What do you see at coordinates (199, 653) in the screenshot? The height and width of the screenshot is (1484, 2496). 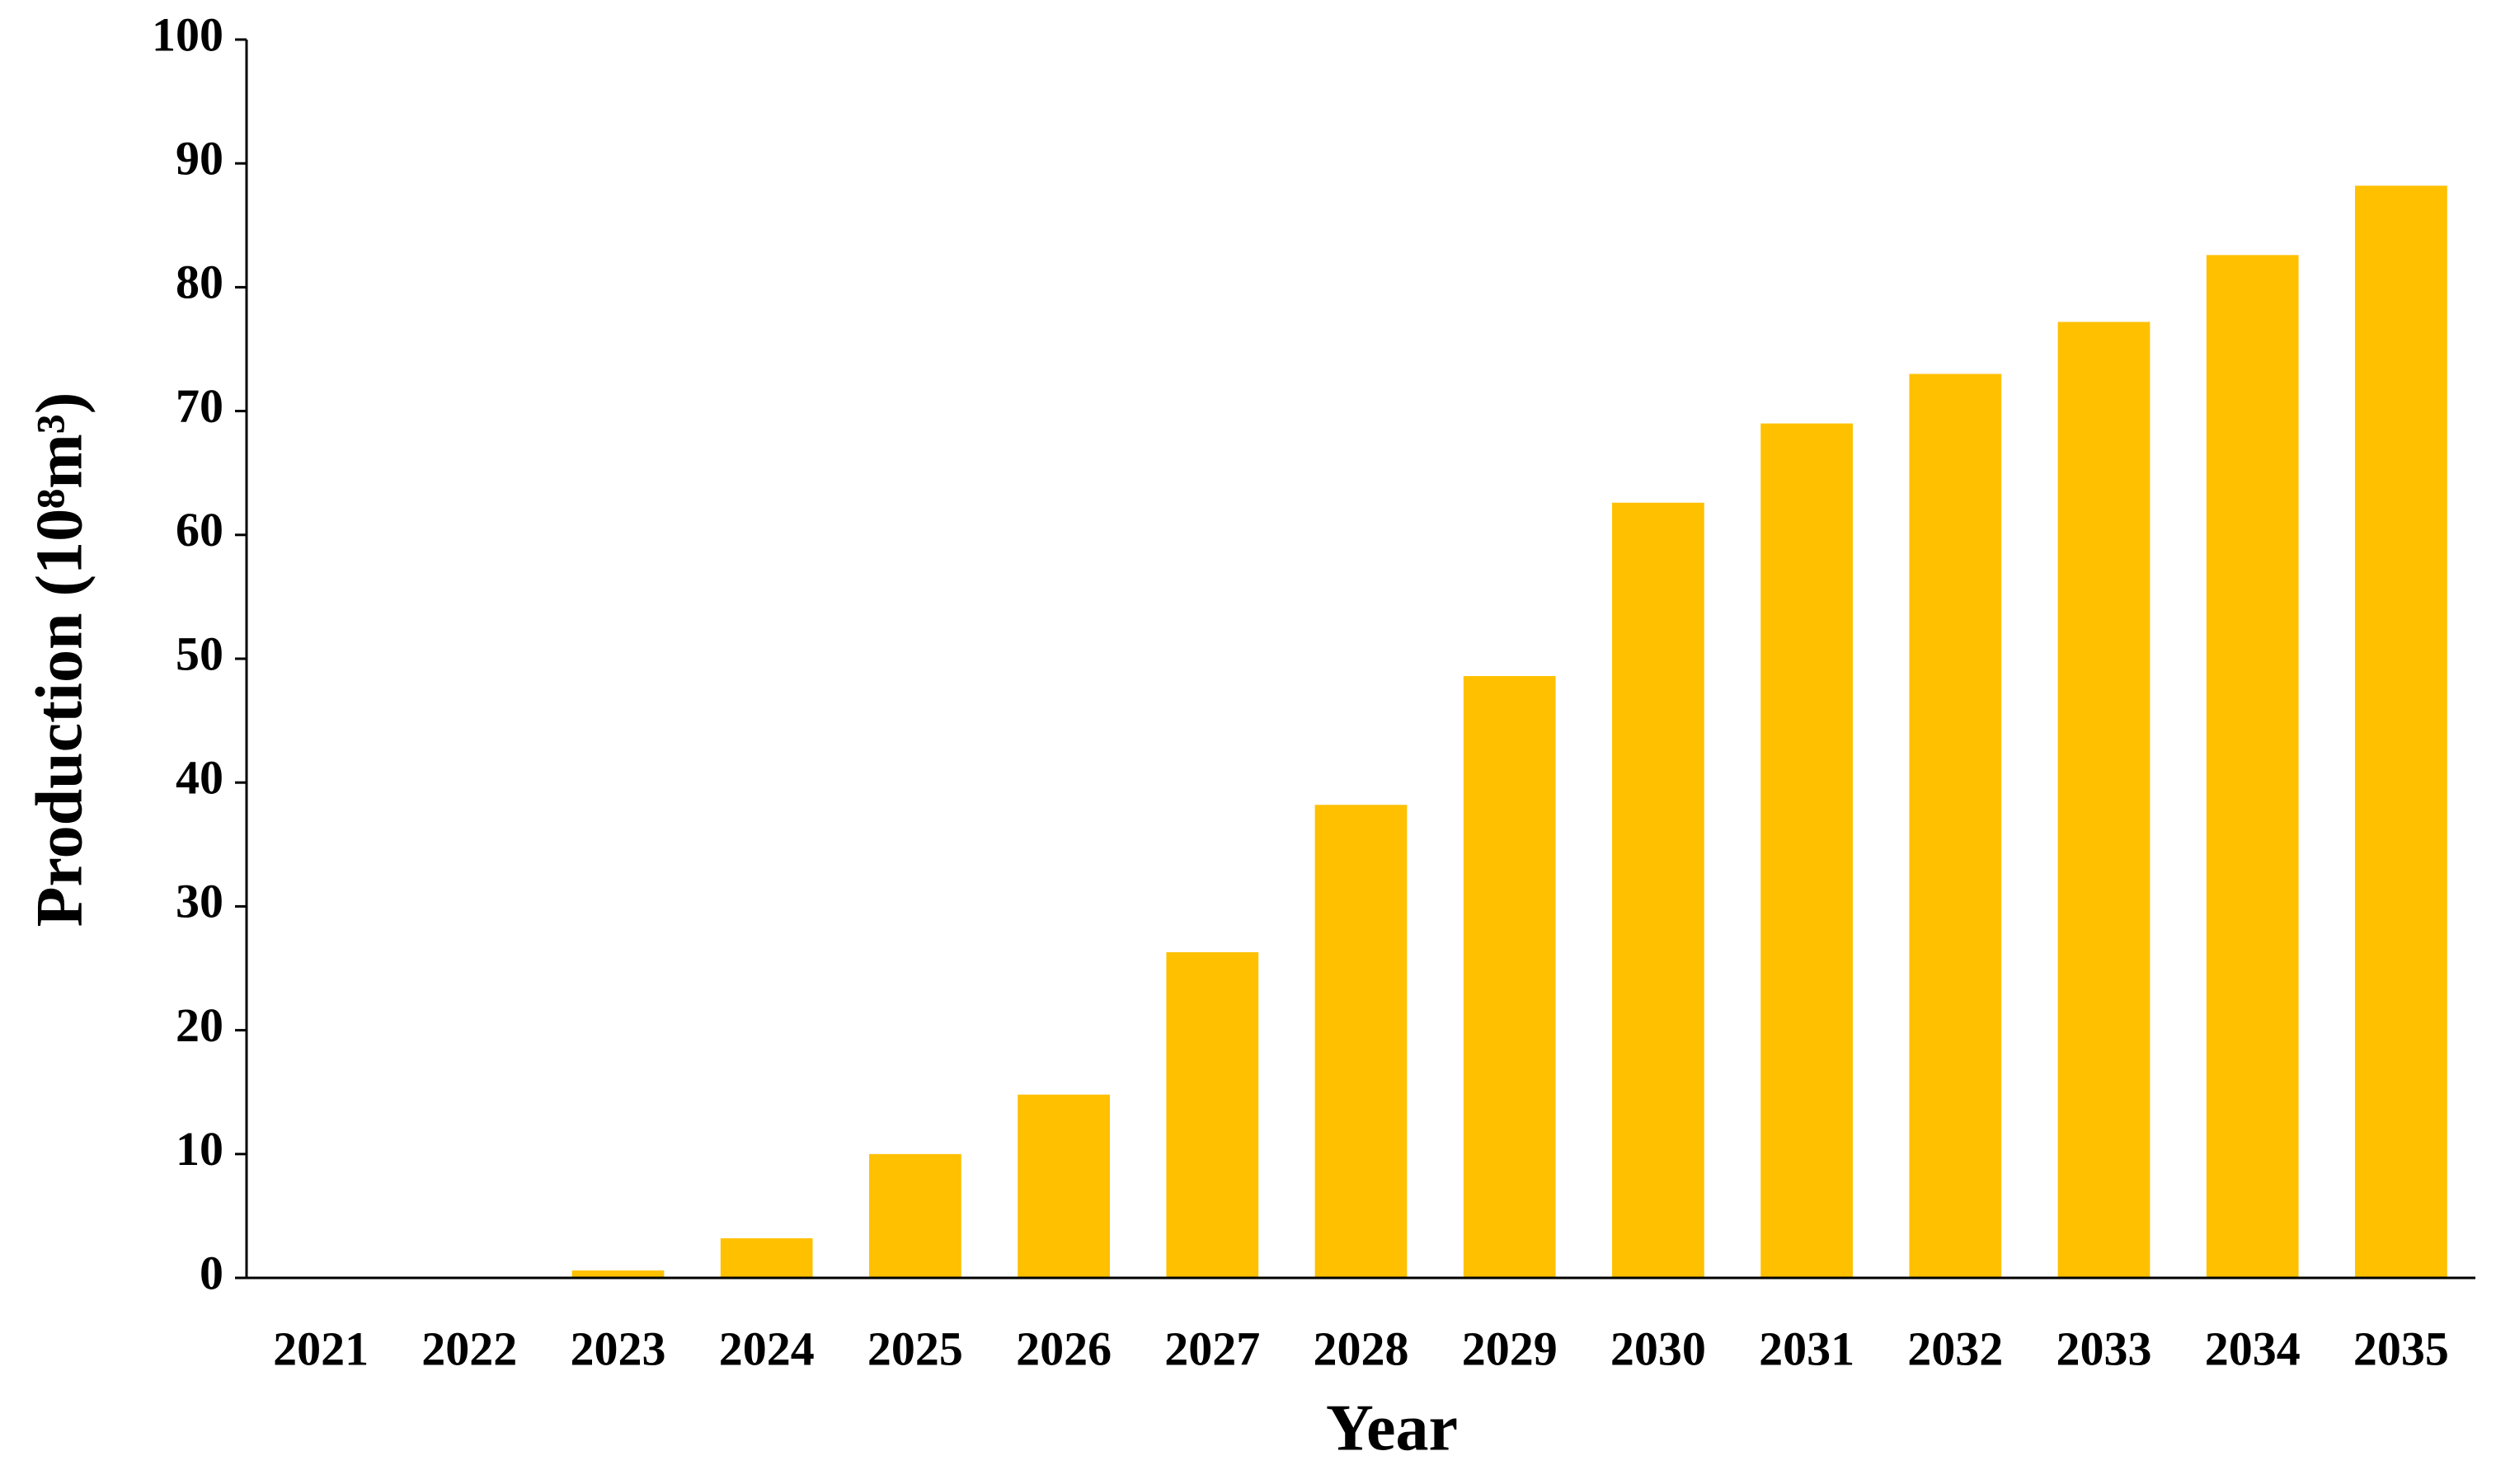 I see `y-tick-label: 50` at bounding box center [199, 653].